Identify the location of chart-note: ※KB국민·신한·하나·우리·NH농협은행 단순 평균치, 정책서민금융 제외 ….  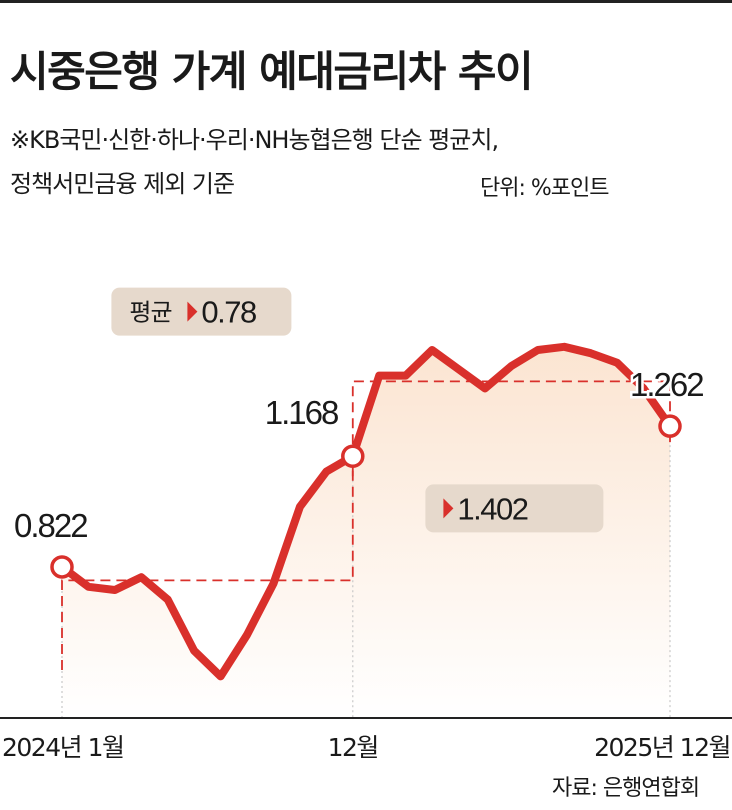
(254, 162).